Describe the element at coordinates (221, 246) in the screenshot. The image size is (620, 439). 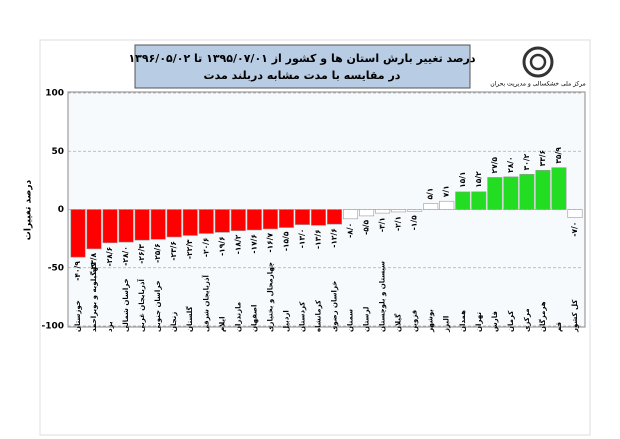
I see `value-label: -۱۹/۶` at that location.